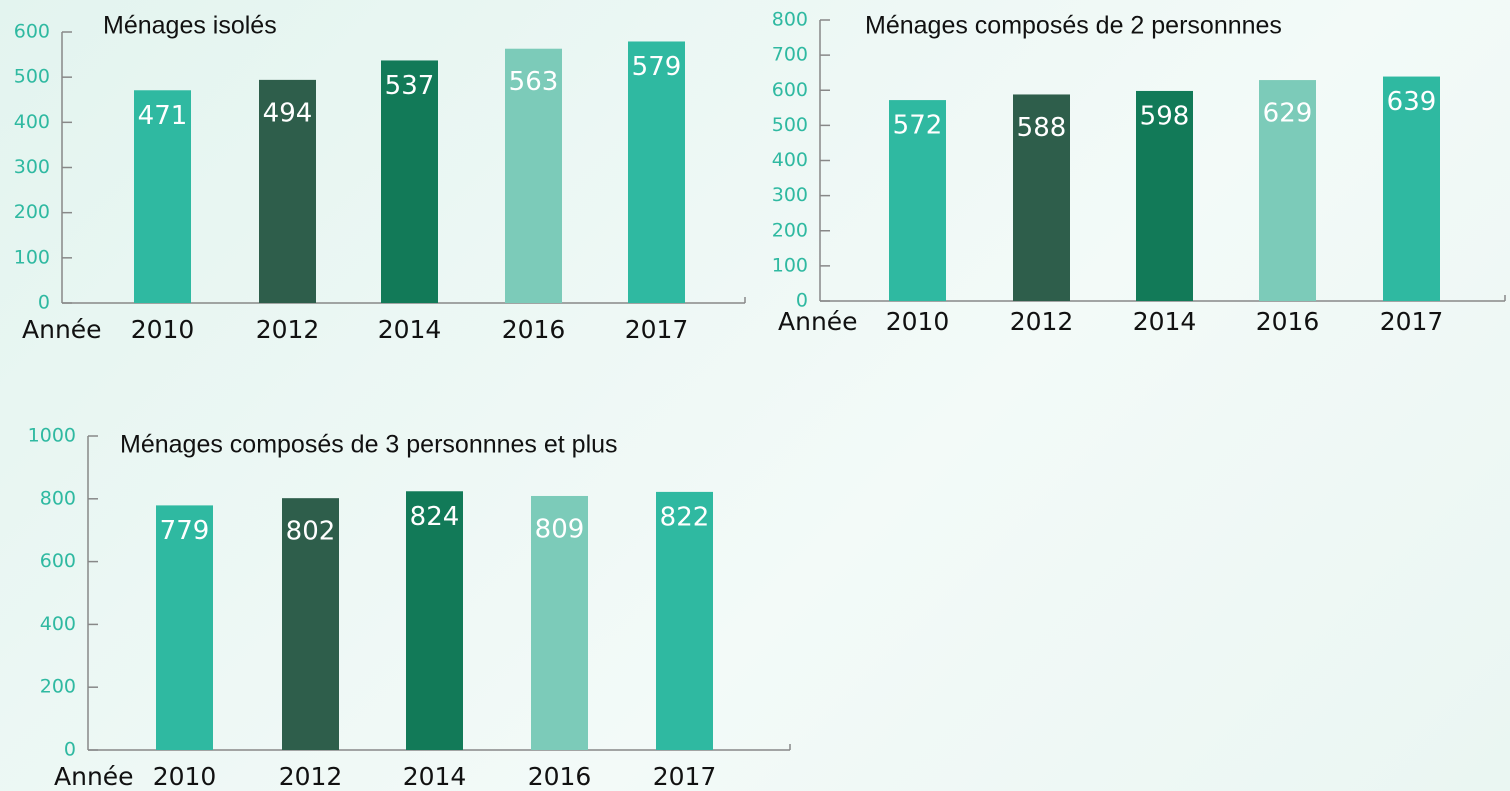  What do you see at coordinates (410, 86) in the screenshot?
I see `value-label: 537` at bounding box center [410, 86].